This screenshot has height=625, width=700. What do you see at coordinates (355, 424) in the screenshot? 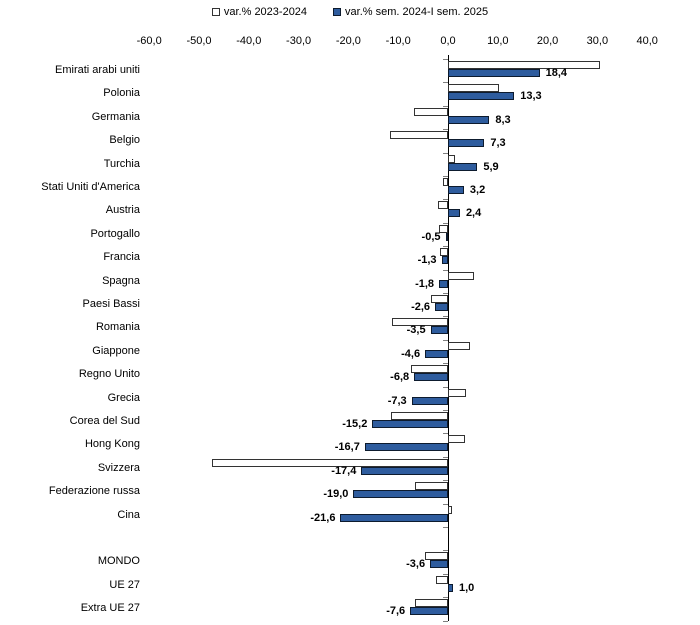
I see `data-label: -15,2` at bounding box center [355, 424].